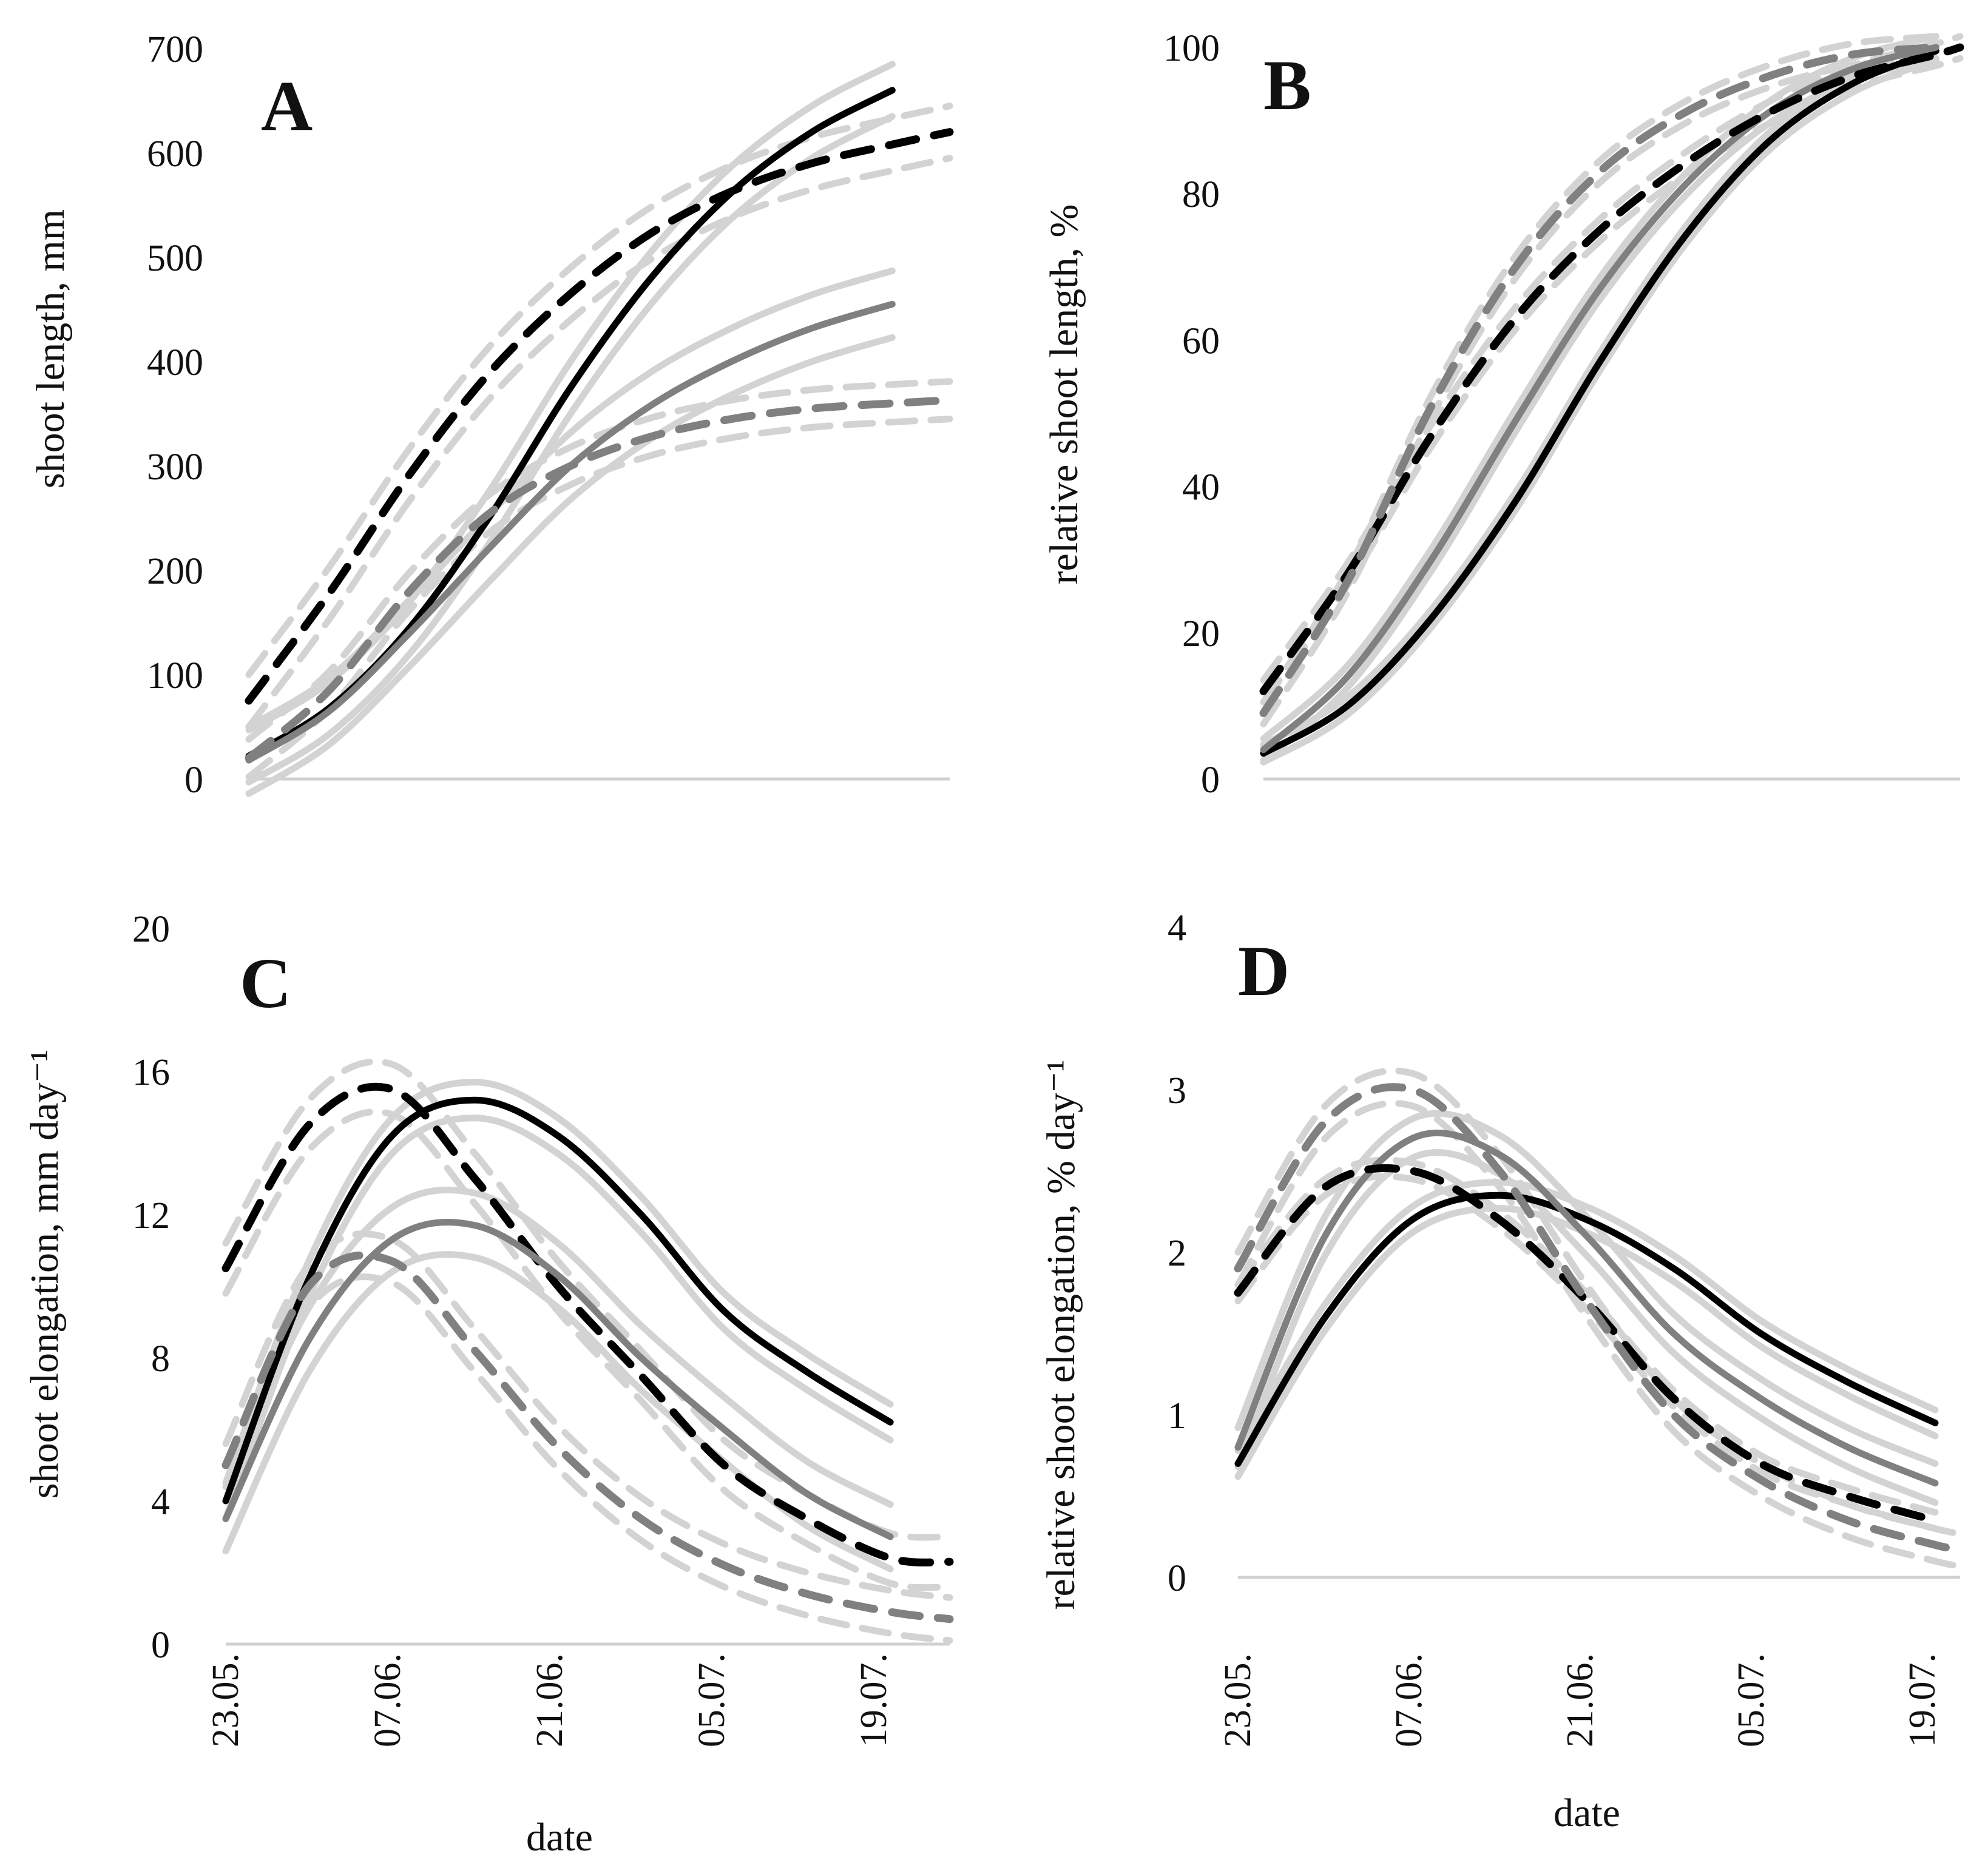 Image resolution: width=1988 pixels, height=1868 pixels. Describe the element at coordinates (1201, 487) in the screenshot. I see `panel-b-y-tick-label: 40` at that location.